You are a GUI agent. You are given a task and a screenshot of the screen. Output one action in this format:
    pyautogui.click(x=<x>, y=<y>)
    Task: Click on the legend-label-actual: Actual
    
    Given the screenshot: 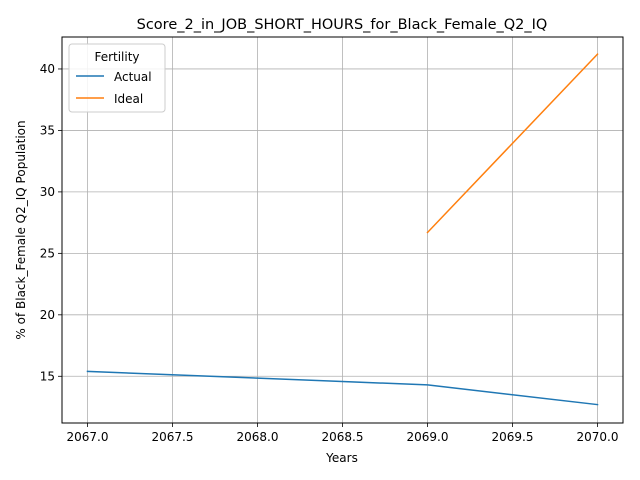 What is the action you would take?
    pyautogui.click(x=133, y=77)
    